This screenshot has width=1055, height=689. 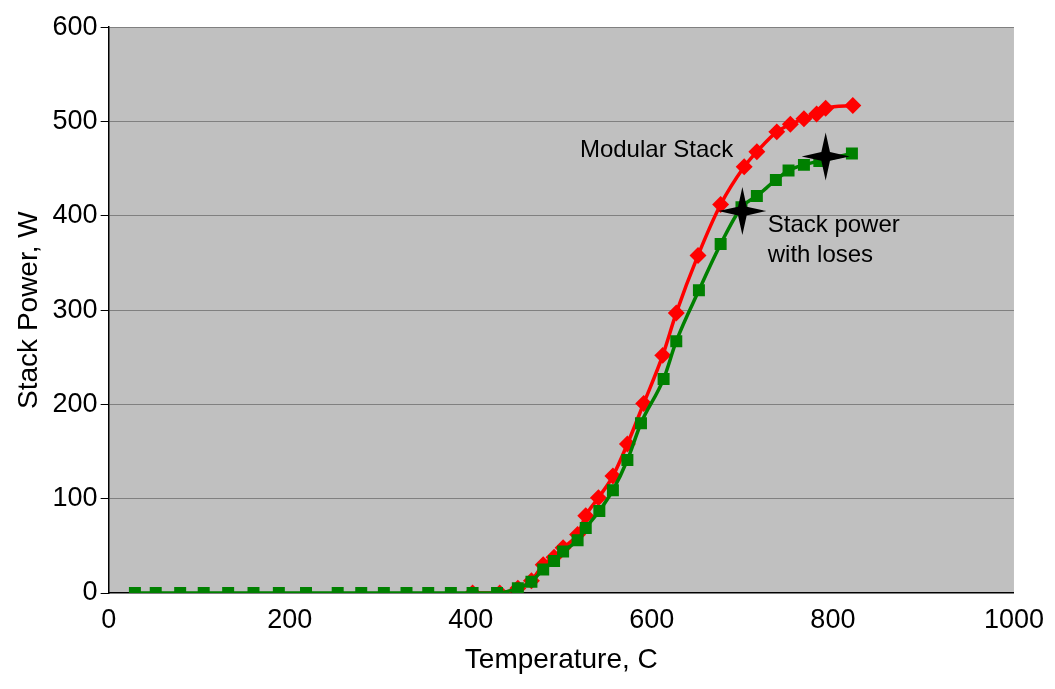 I want to click on x-tick-label: 0, so click(x=109, y=618).